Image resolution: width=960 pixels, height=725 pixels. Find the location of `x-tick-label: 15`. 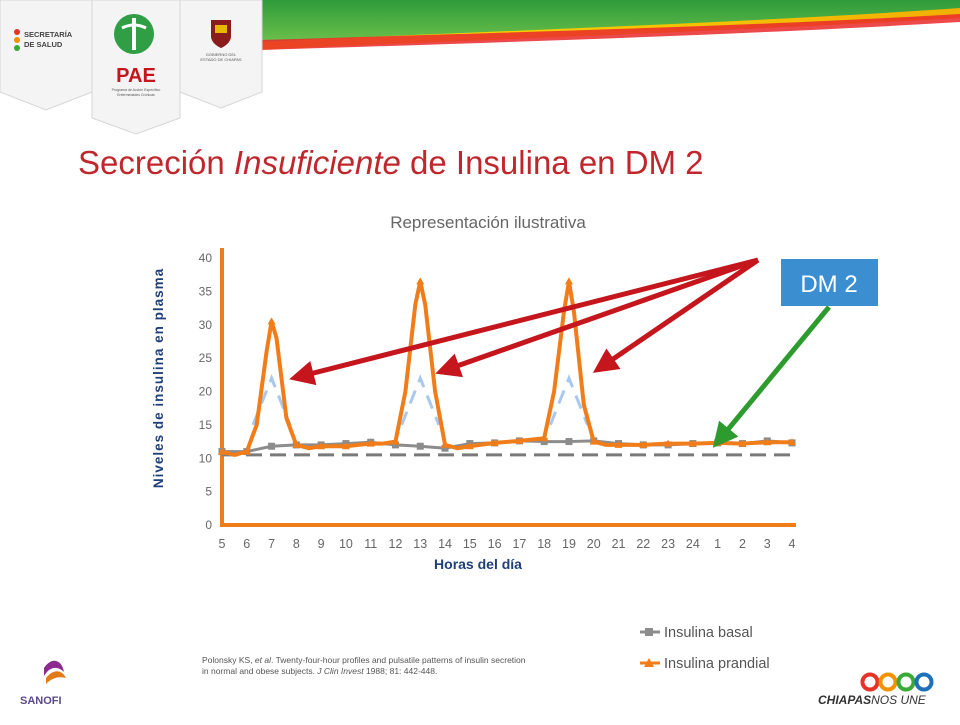

x-tick-label: 15 is located at coordinates (470, 544).